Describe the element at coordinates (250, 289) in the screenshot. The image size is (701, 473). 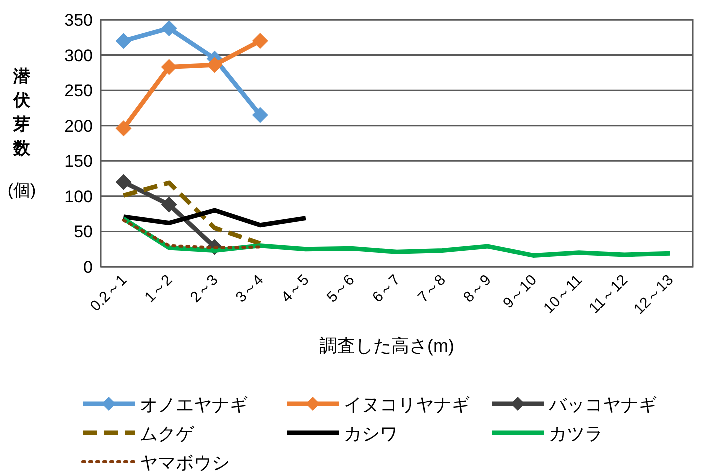
I see `x-tick-label: 3～4` at that location.